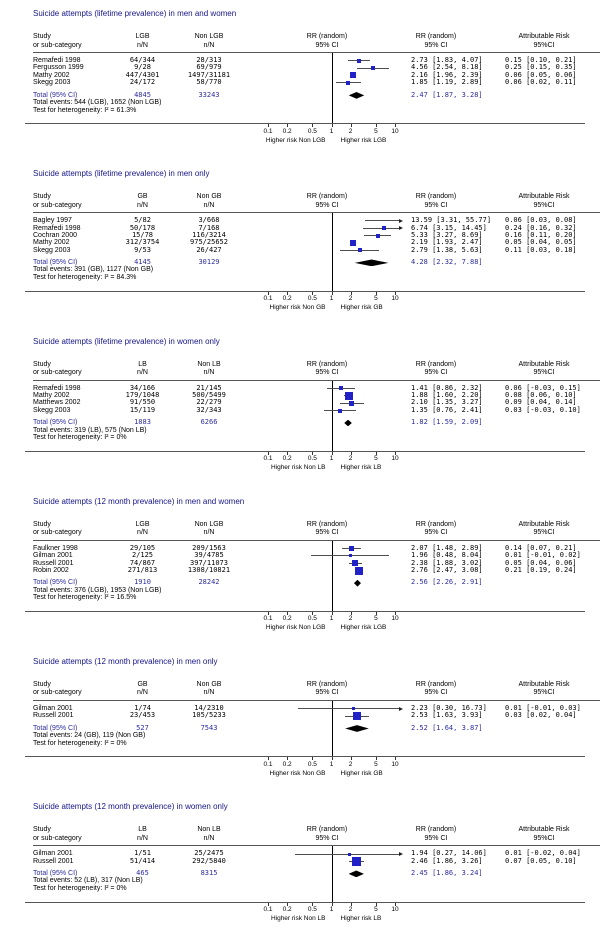 This screenshot has width=600, height=939. I want to click on group-events: 5/82, so click(142, 220).